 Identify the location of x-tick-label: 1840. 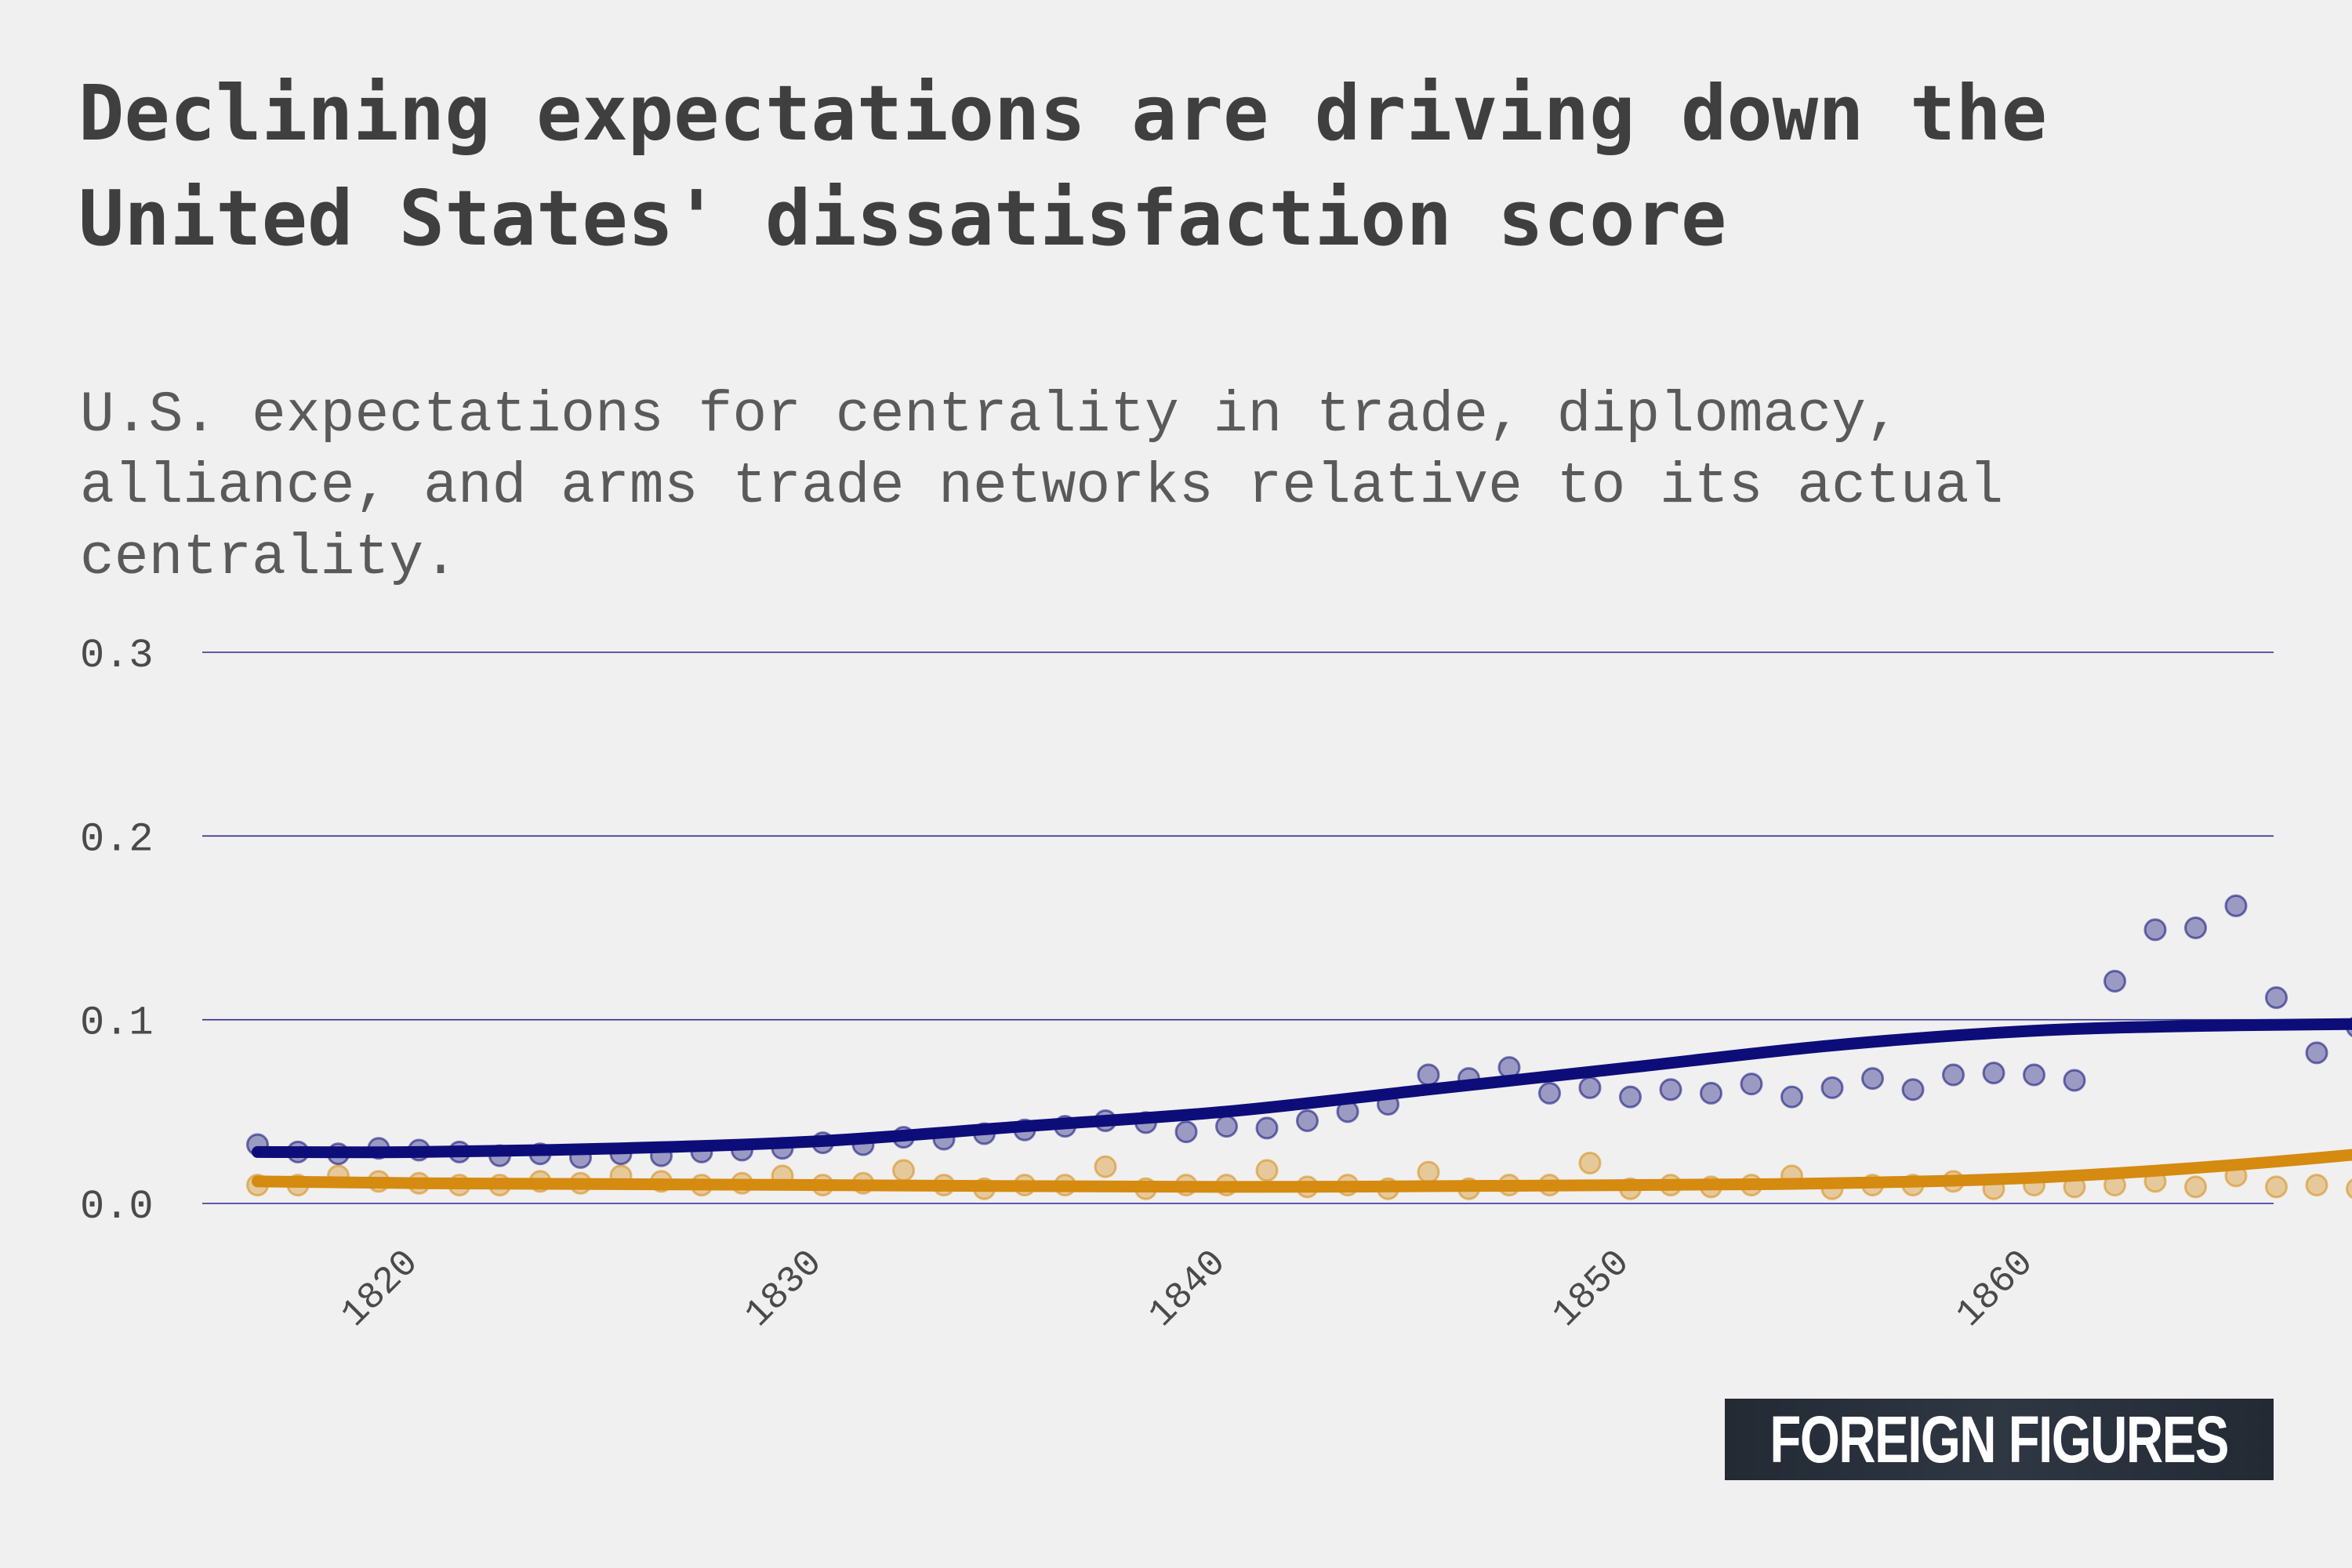
(1188, 1289).